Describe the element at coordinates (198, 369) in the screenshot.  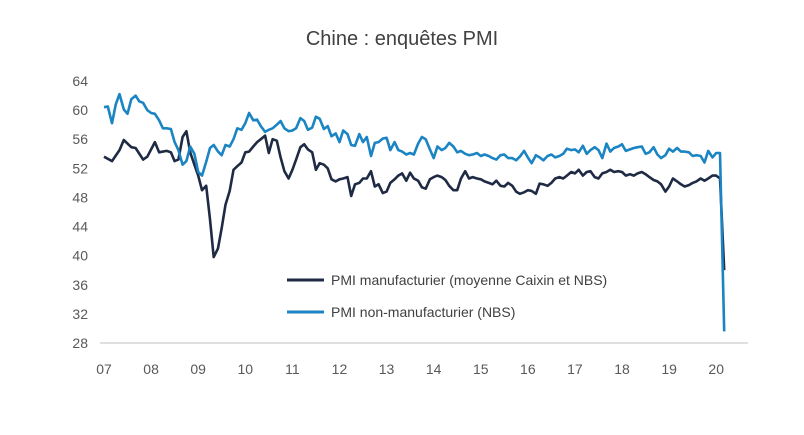
I see `x-tick-label: 09` at that location.